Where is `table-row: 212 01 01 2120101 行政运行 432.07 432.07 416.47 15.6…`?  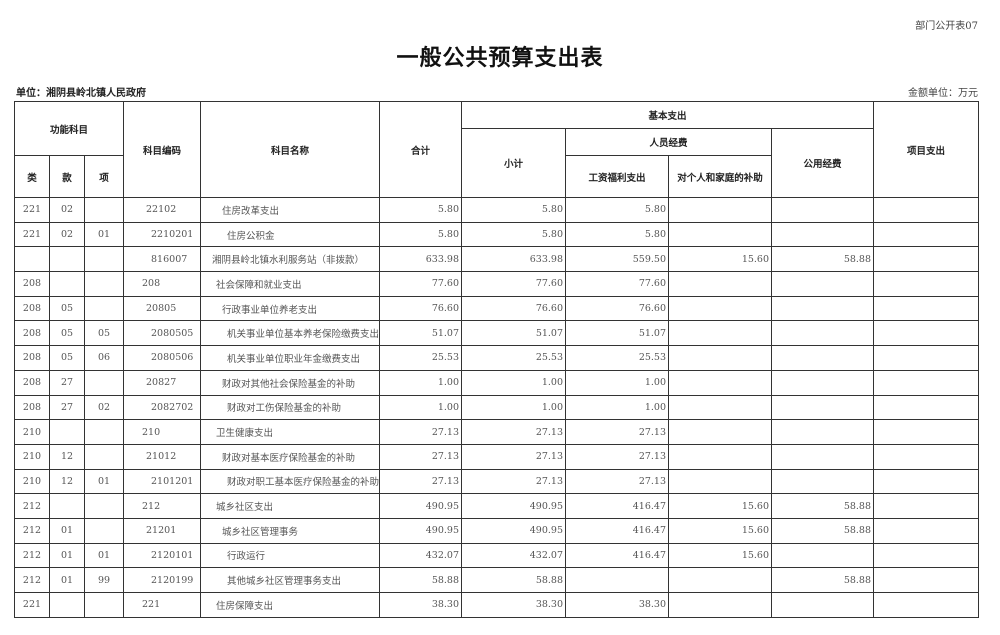
table-row: 212 01 01 2120101 行政运行 432.07 432.07 416.47 15.6… is located at coordinates (497, 555).